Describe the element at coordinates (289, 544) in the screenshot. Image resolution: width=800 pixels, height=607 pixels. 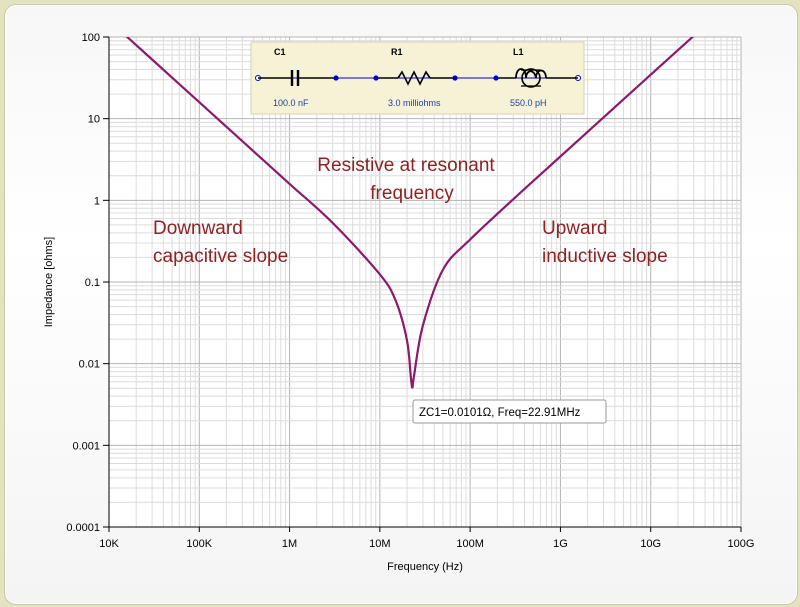
I see `x-tick-label: 1M` at that location.